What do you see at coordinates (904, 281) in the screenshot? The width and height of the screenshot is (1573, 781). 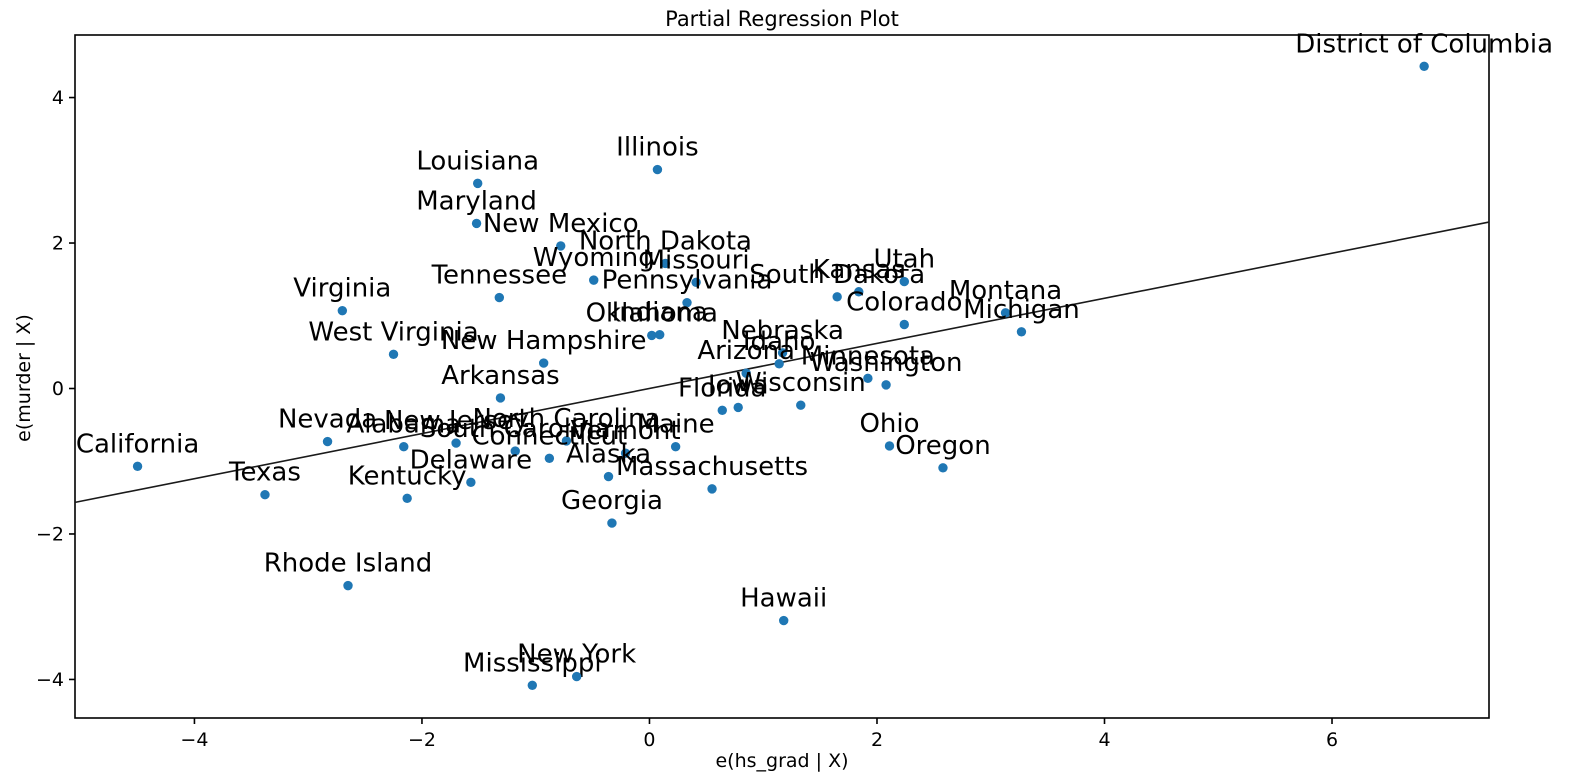 I see `point-utah` at bounding box center [904, 281].